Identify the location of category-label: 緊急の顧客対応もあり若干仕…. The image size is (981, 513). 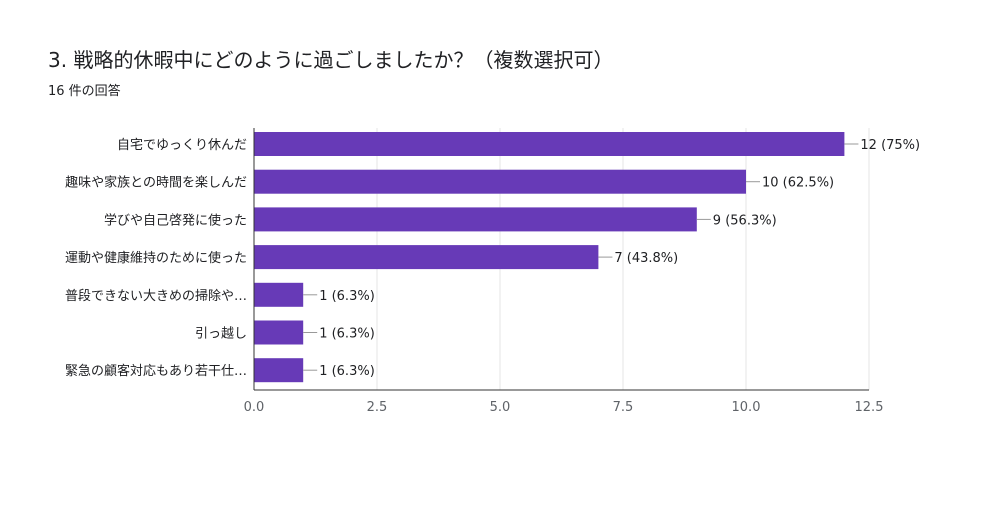
(156, 371).